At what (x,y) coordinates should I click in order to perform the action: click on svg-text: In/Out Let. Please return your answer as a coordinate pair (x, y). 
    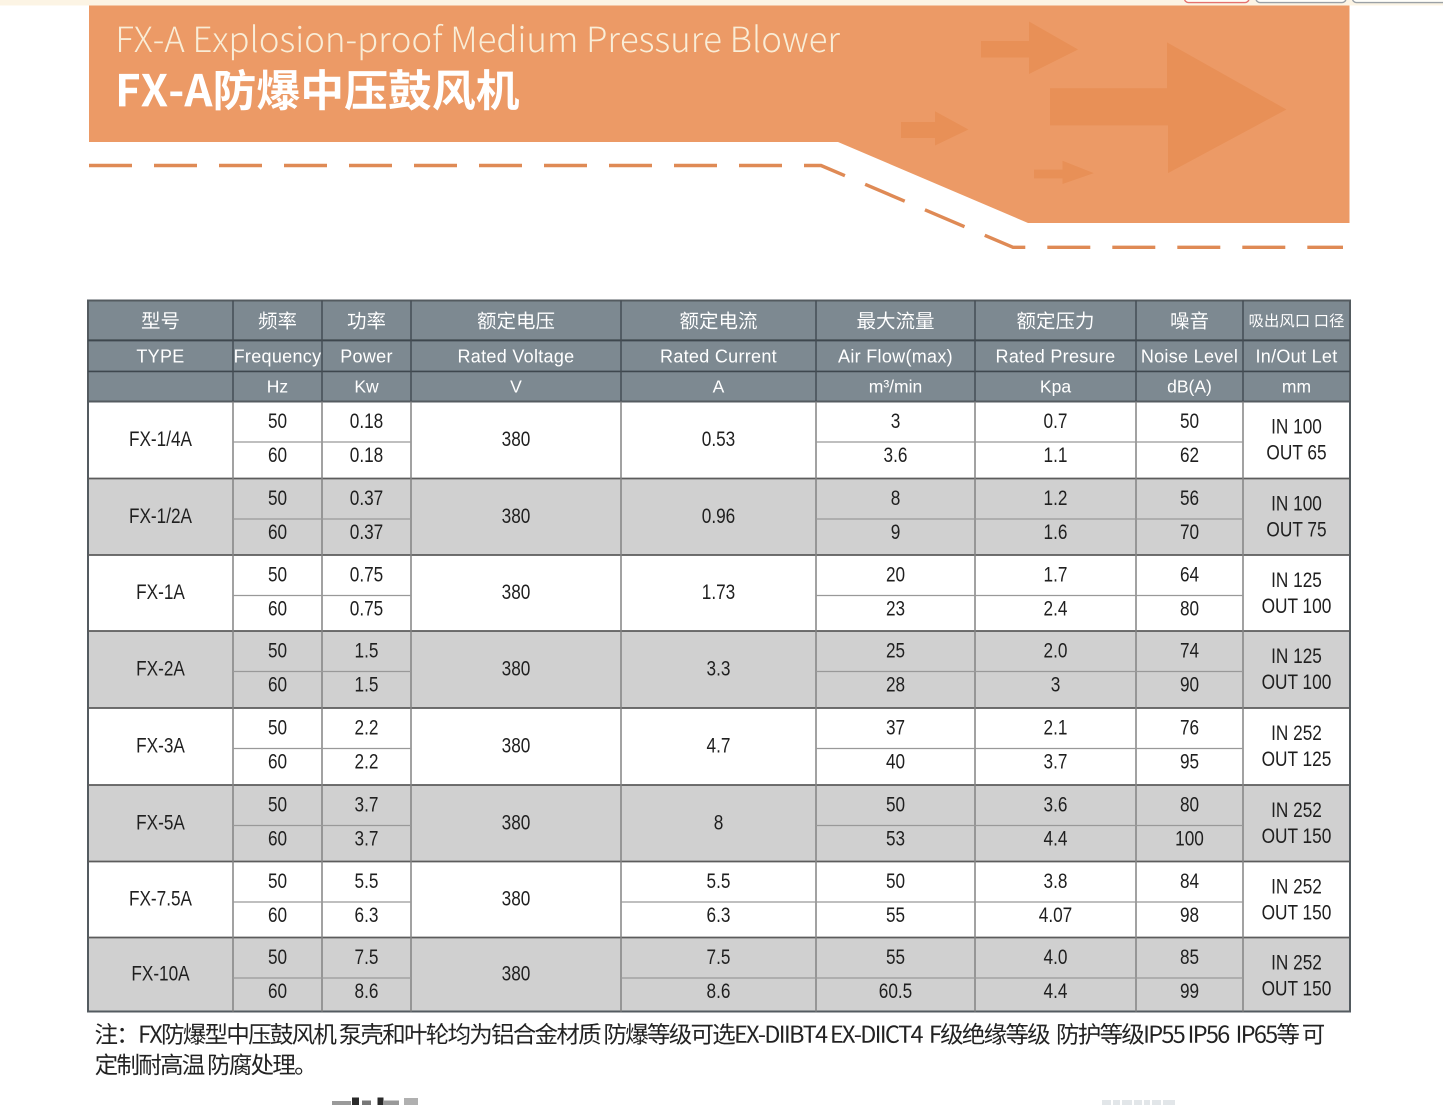
    Looking at the image, I should click on (1296, 356).